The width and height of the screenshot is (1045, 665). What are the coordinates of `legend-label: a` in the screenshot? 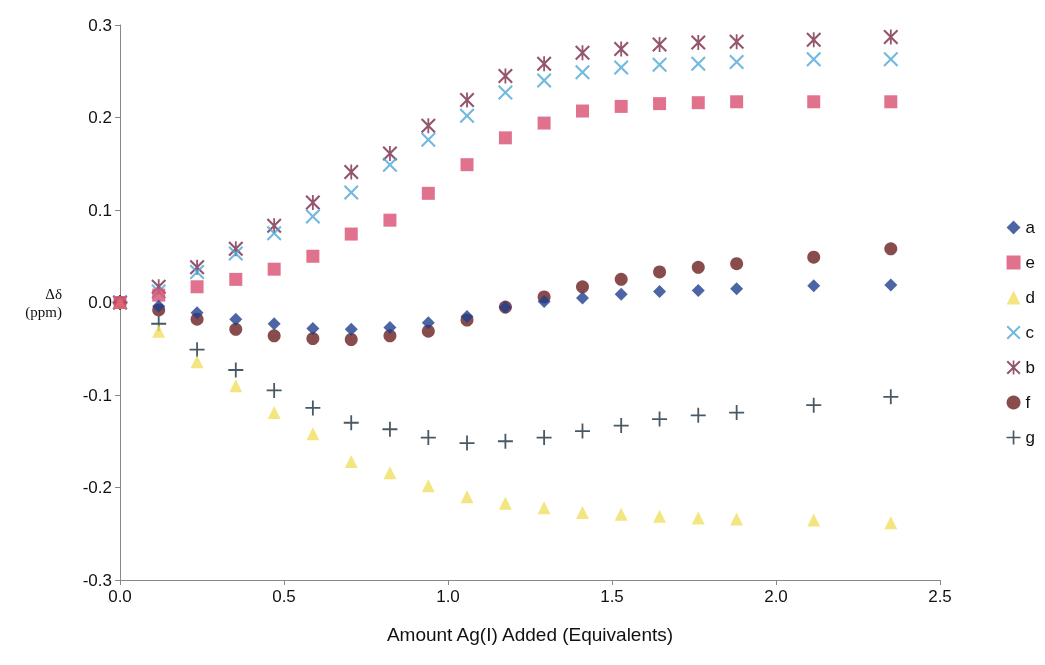 It's located at (1030, 227).